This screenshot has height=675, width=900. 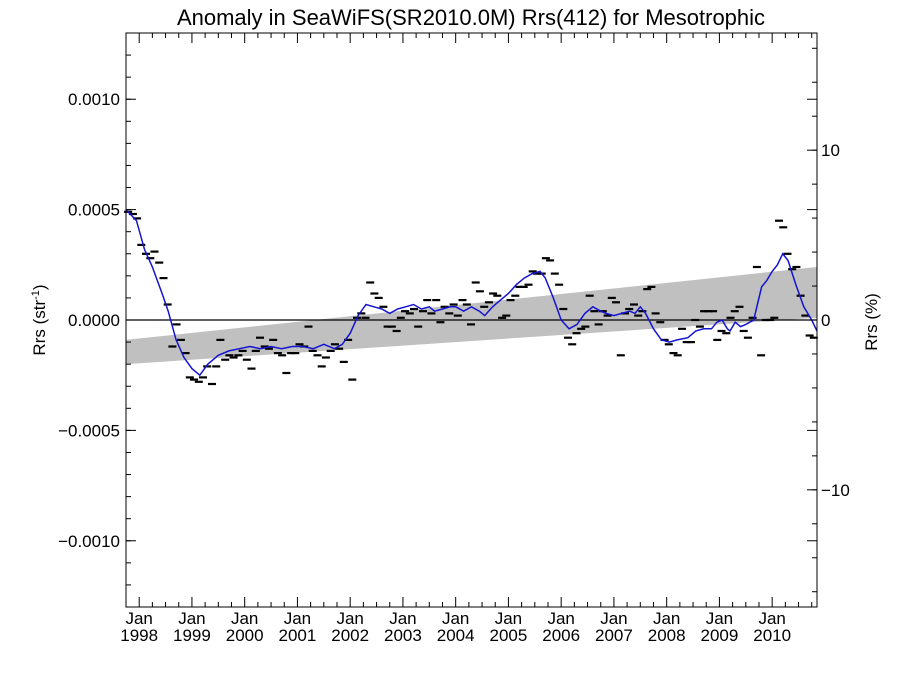 What do you see at coordinates (835, 490) in the screenshot?
I see `y-right-tick-label: −10` at bounding box center [835, 490].